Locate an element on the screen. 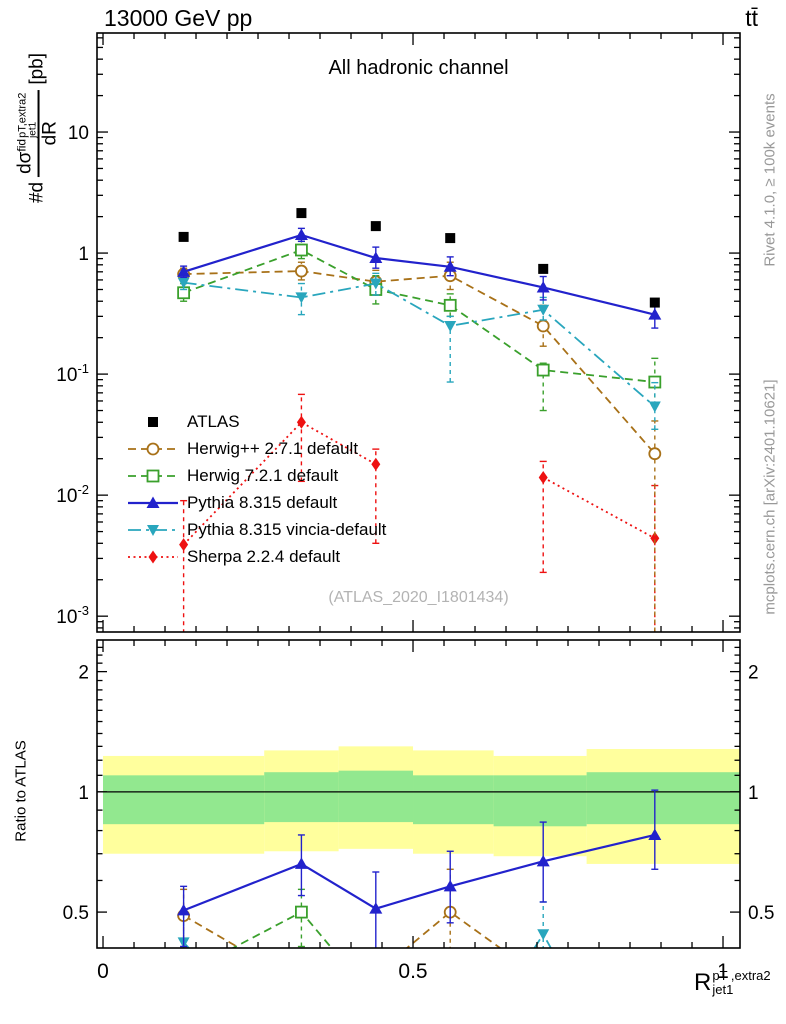 Image resolution: width=786 pixels, height=1024 pixels. herwig7-series-main is located at coordinates (419, 326).